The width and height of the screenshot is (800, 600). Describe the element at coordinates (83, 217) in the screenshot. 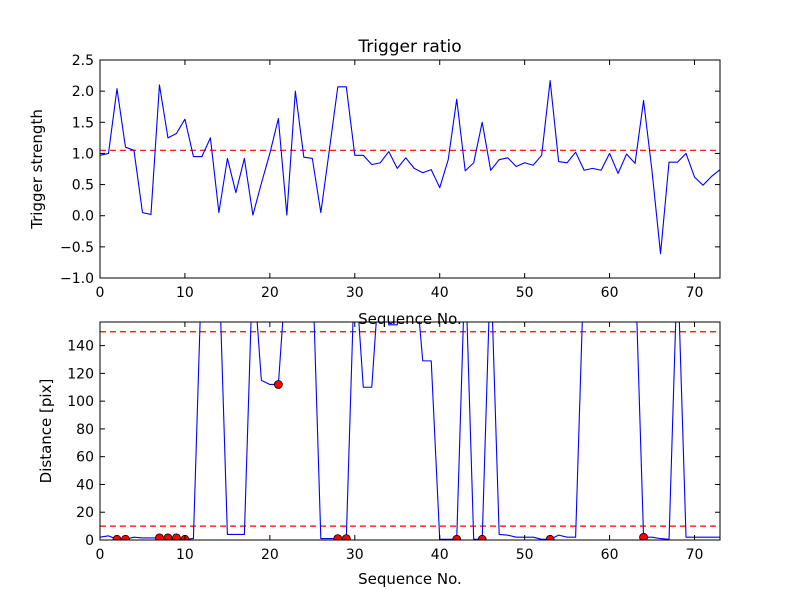

I see `trigger-ytick-label: 0.0` at that location.